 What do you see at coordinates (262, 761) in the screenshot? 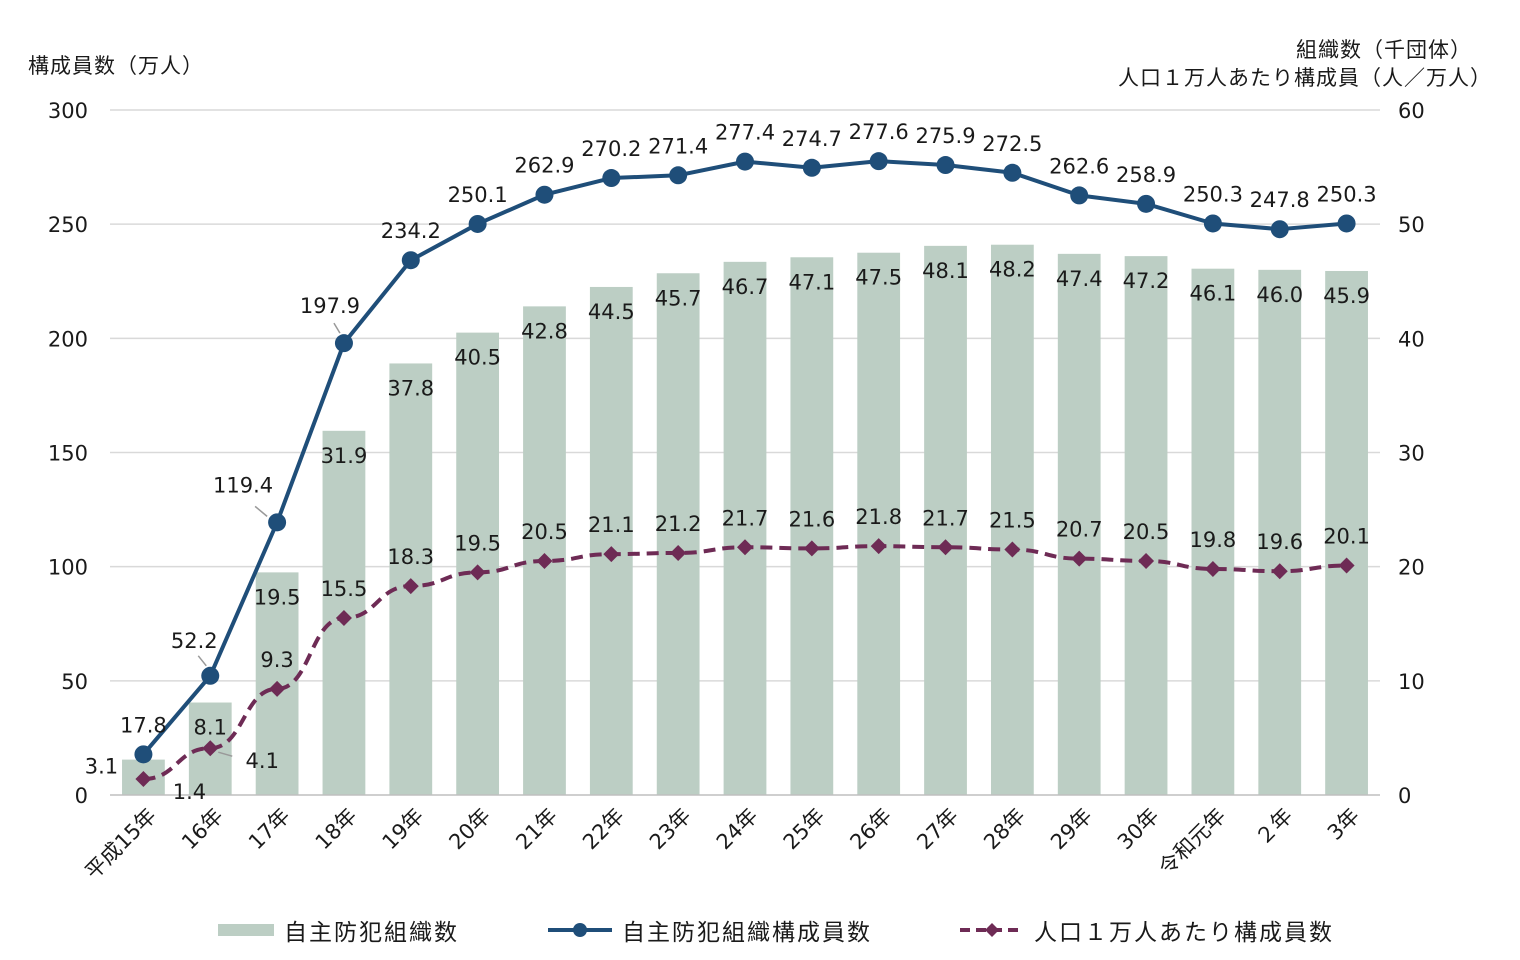
I see `per-capita-value-label: 4.1` at bounding box center [262, 761].